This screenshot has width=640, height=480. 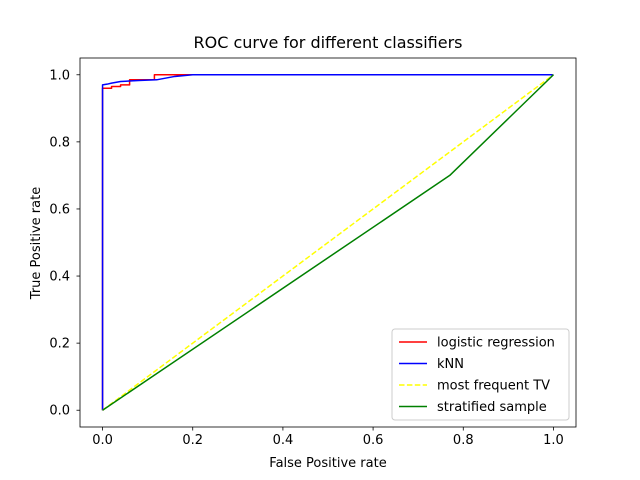 I want to click on y-tick-label: 0.8, so click(x=59, y=142).